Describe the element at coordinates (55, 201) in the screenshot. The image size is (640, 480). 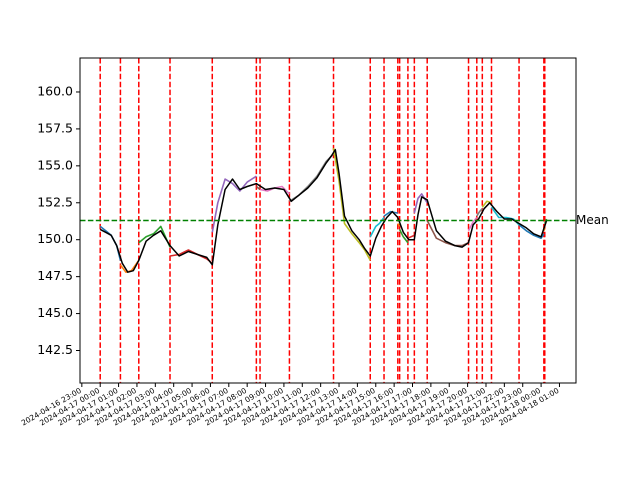
I see `y-tick-label-4: 152.5` at that location.